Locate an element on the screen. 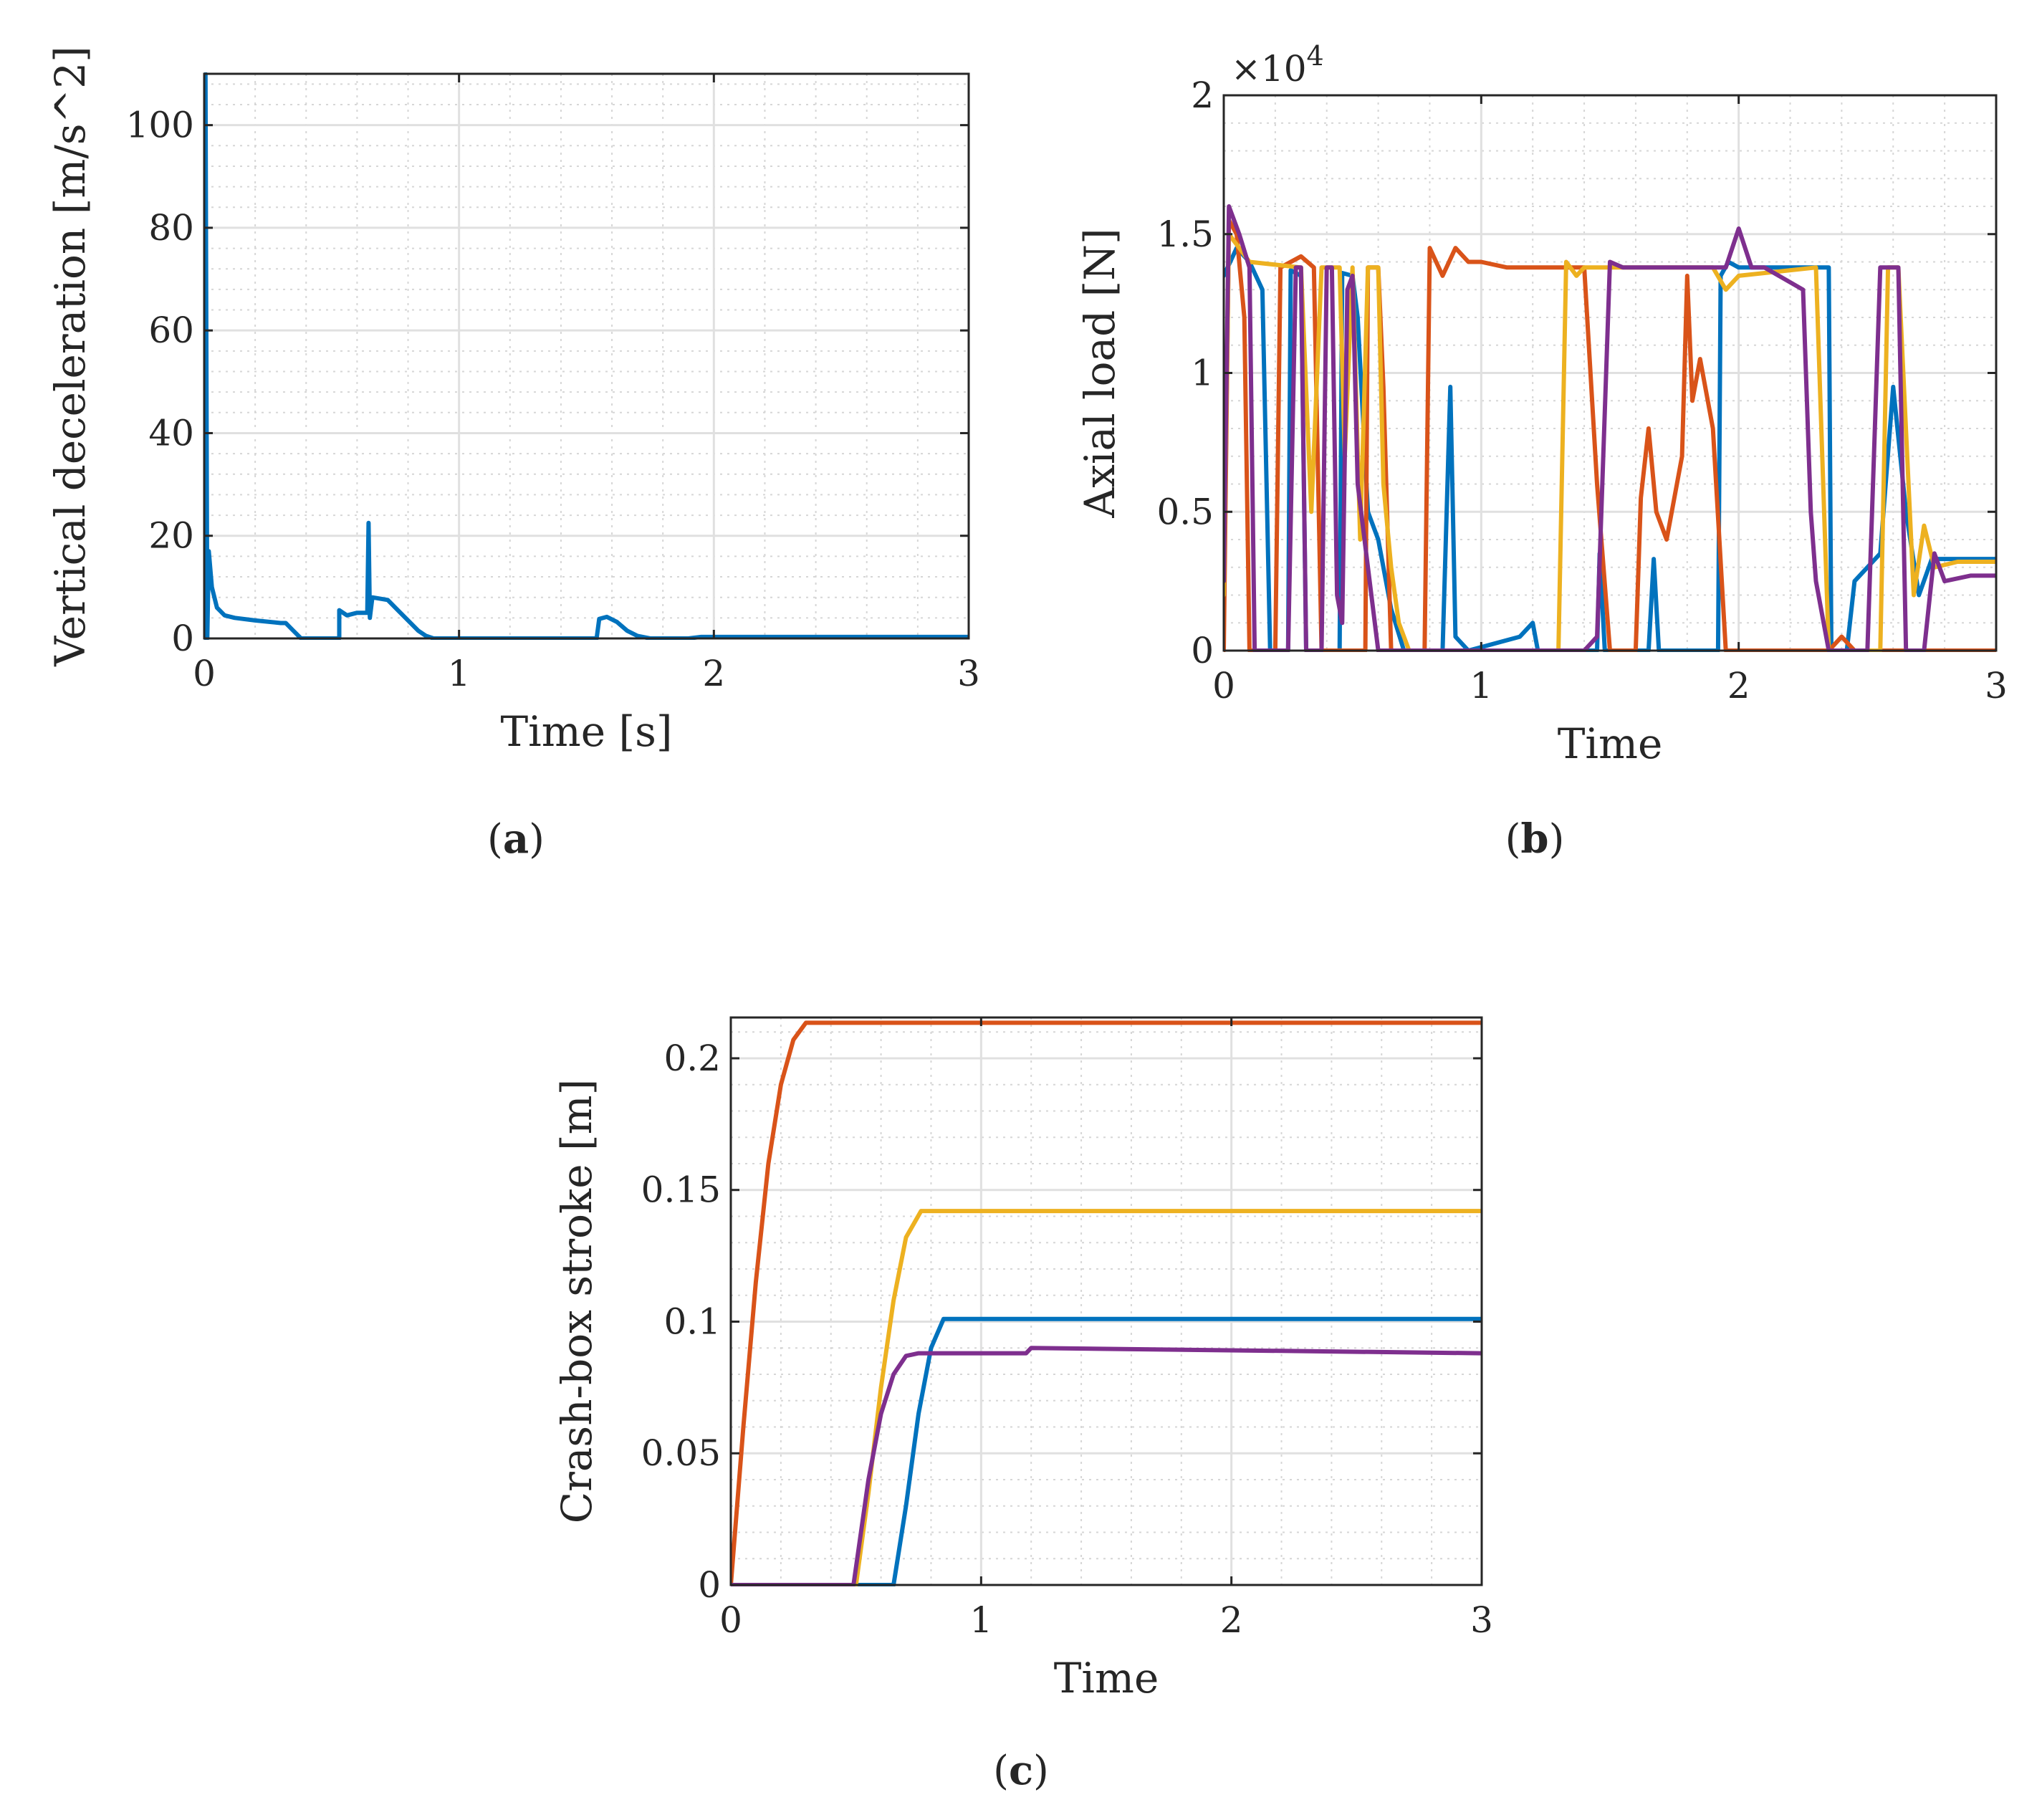  y-tick-label: 0.15 is located at coordinates (681, 1190).